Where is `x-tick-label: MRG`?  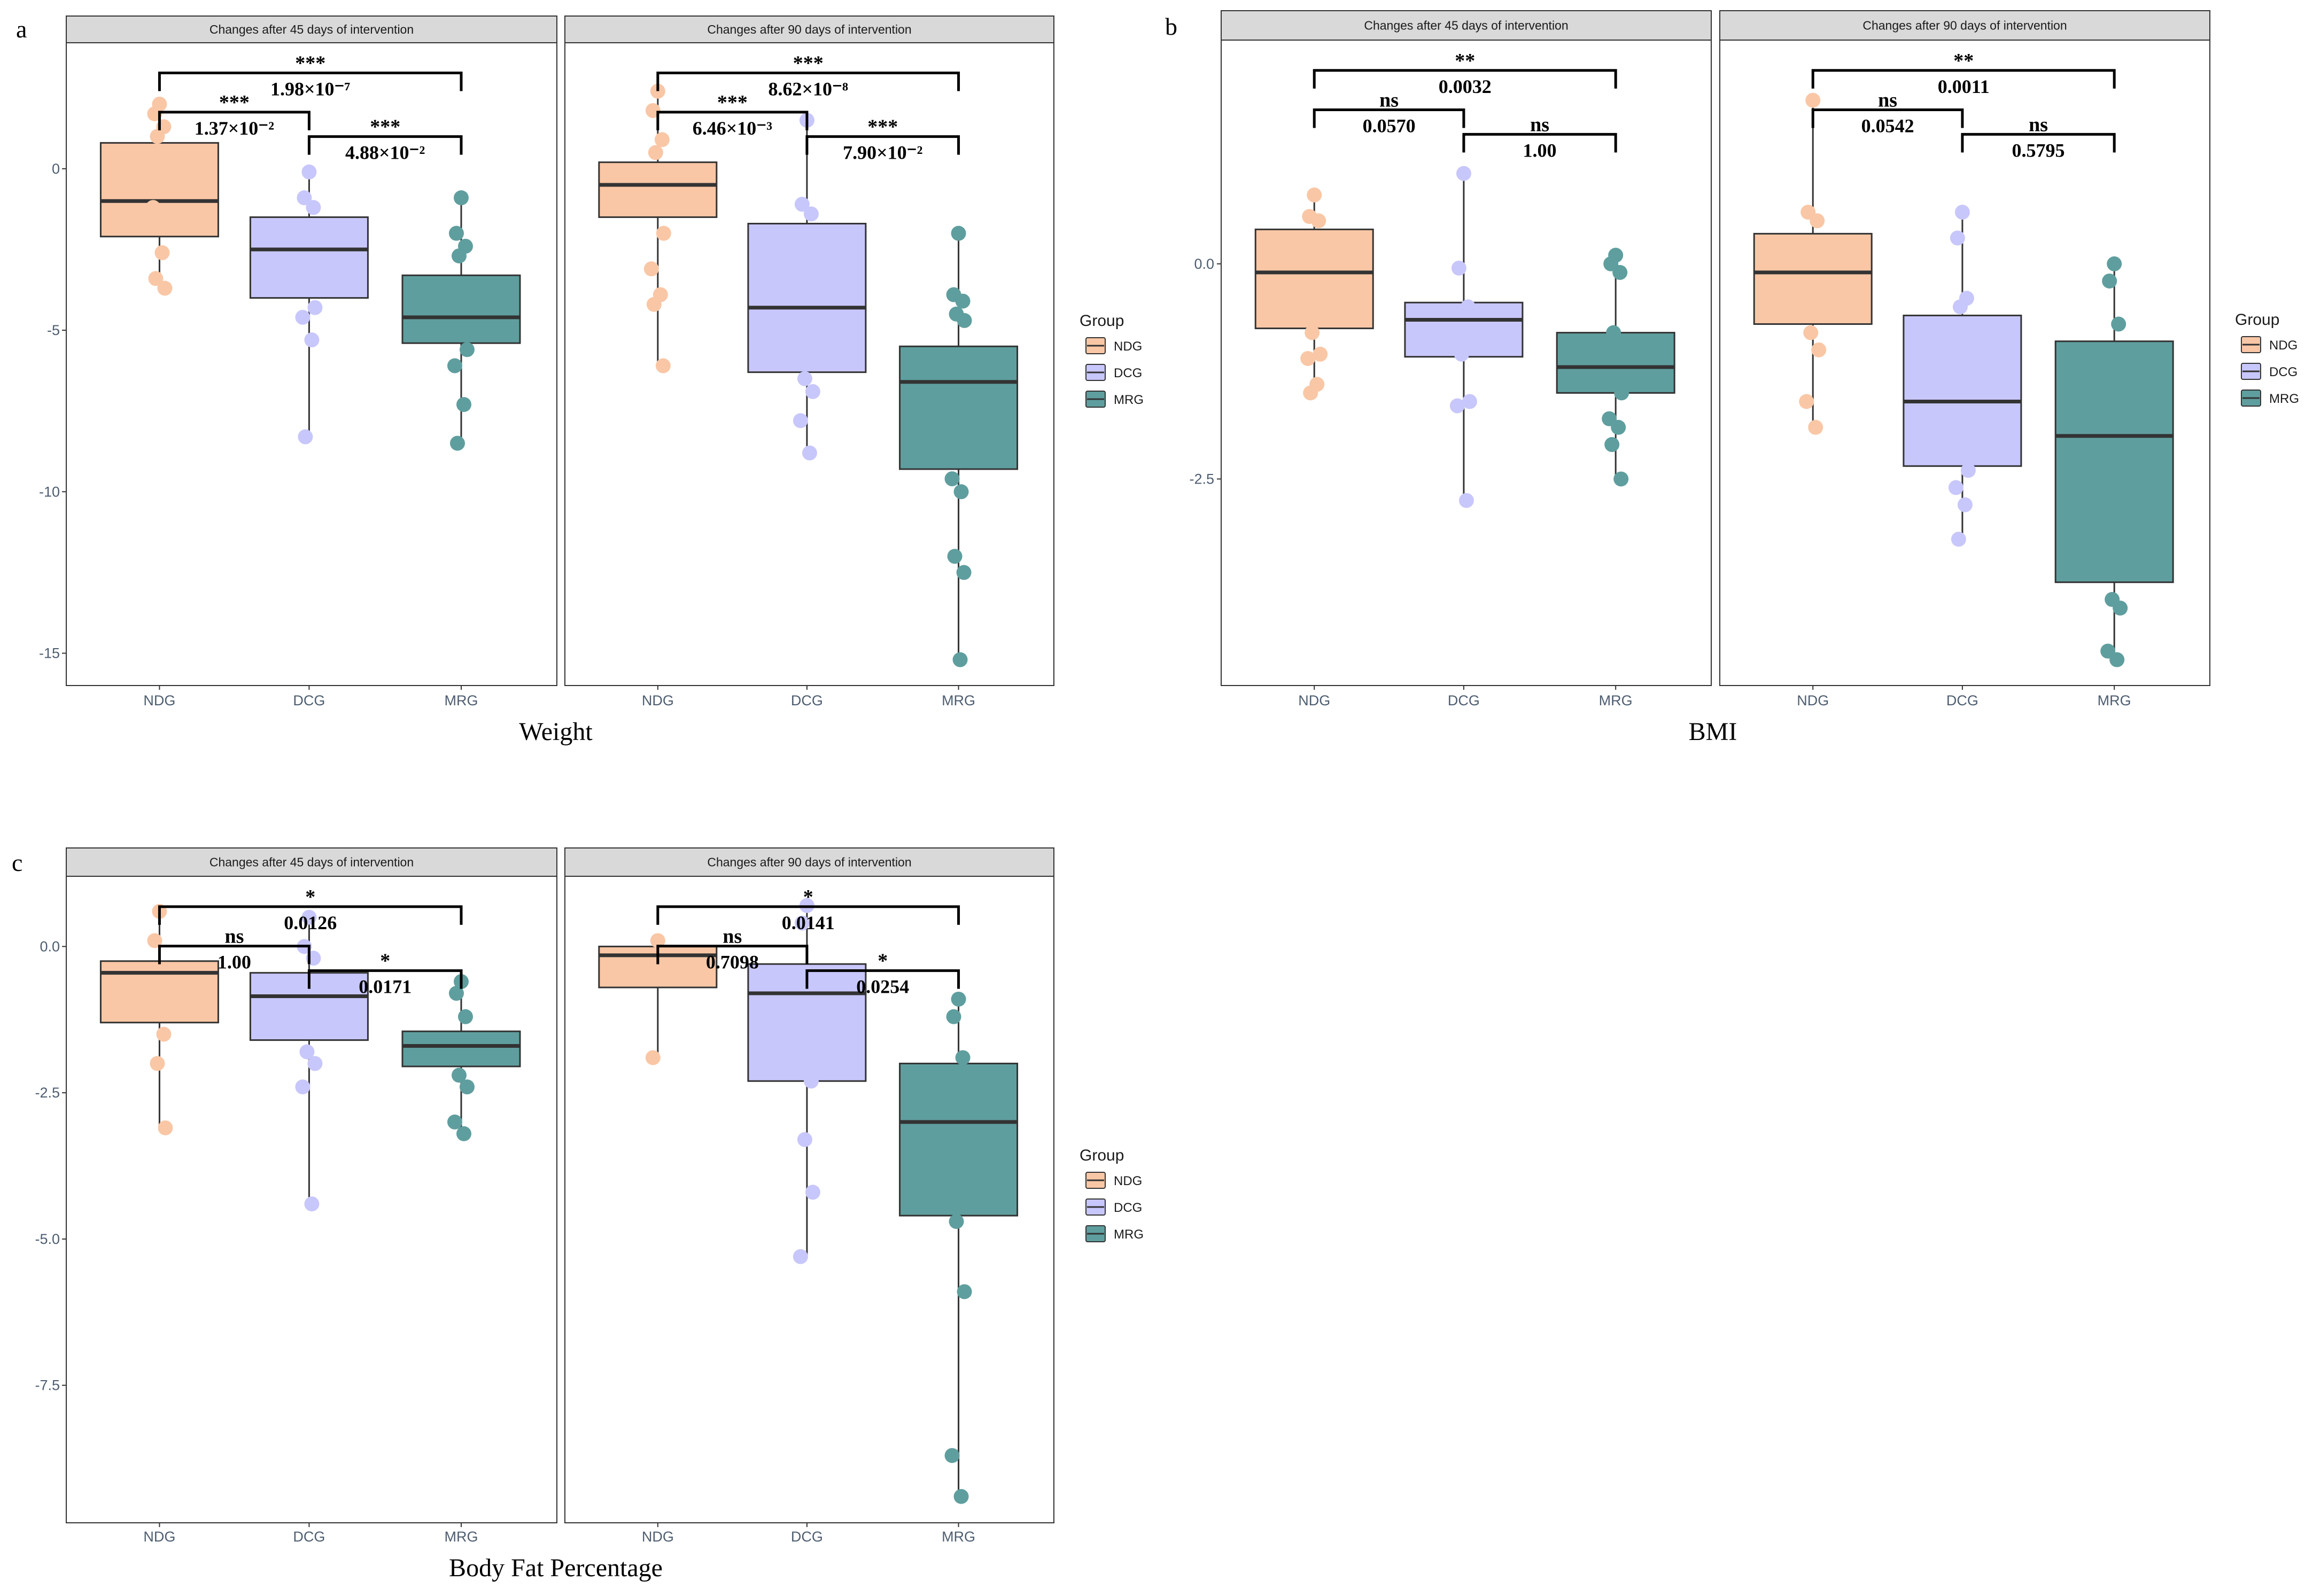
x-tick-label: MRG is located at coordinates (461, 1537).